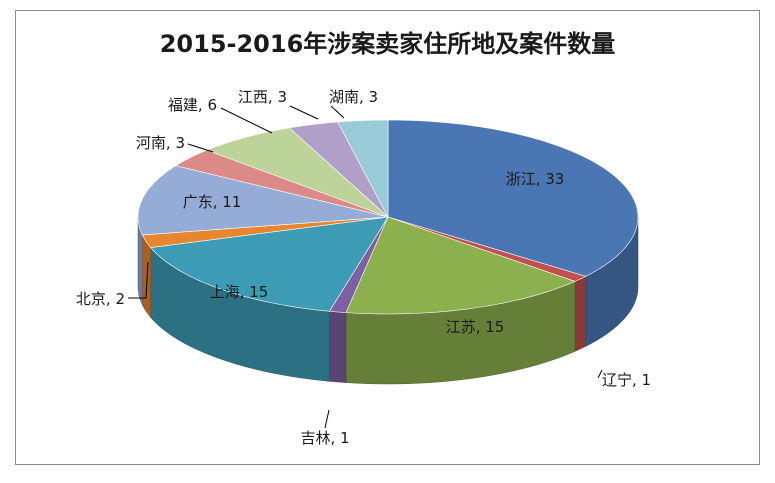 The height and width of the screenshot is (483, 775). What do you see at coordinates (212, 202) in the screenshot?
I see `slice-6-label: 广东, 11` at bounding box center [212, 202].